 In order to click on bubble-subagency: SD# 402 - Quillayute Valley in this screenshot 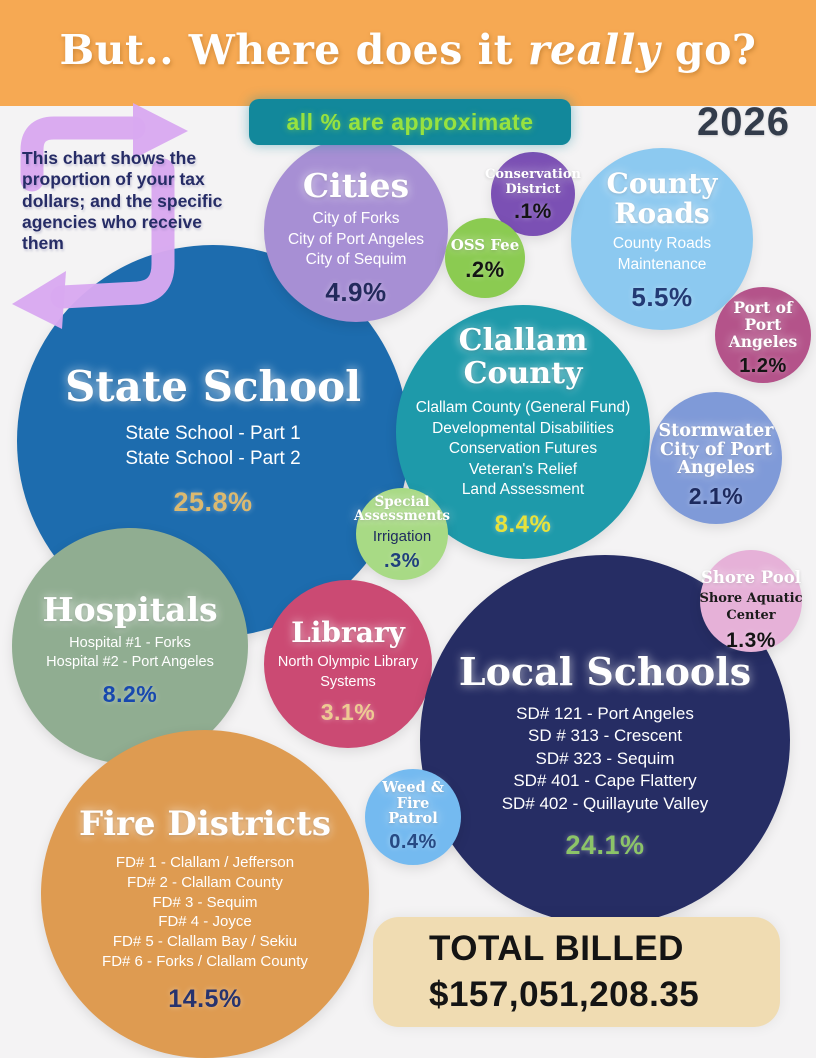, I will do `click(605, 803)`.